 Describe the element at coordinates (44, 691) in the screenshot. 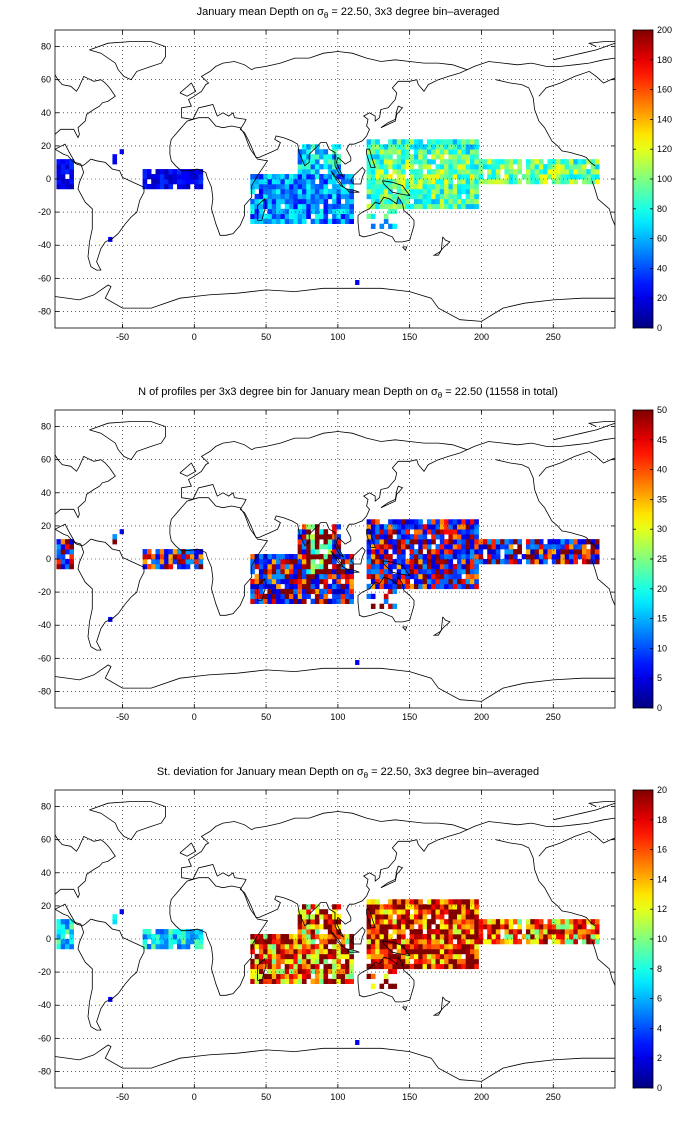

I see `y-tick-label: -80` at that location.